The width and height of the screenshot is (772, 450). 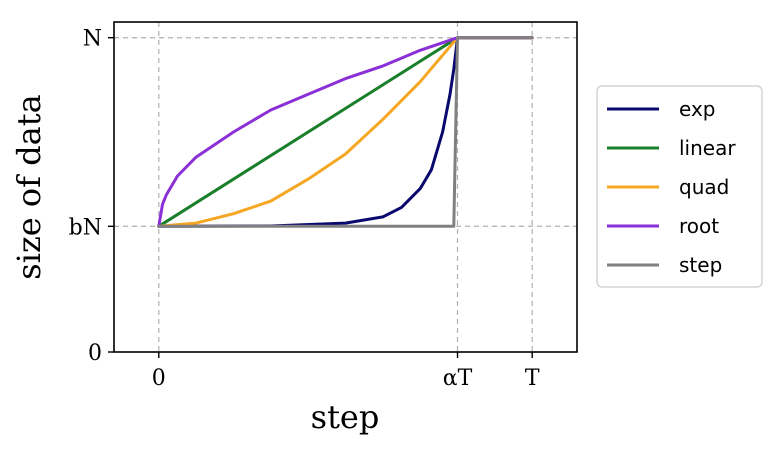 What do you see at coordinates (707, 148) in the screenshot?
I see `legend-label-linear: linear` at bounding box center [707, 148].